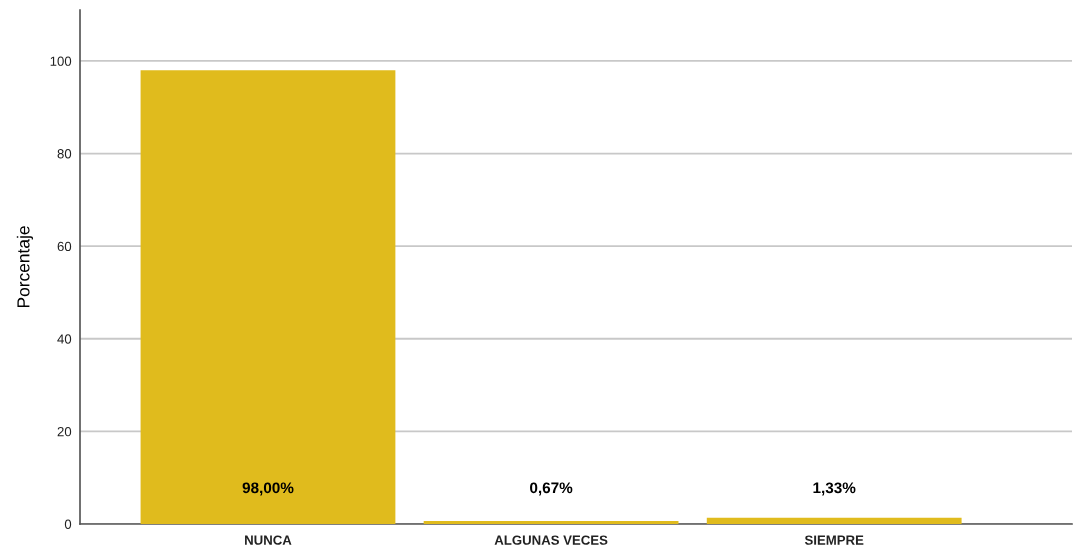 Image resolution: width=1074 pixels, height=554 pixels. Describe the element at coordinates (64, 431) in the screenshot. I see `y-tick-label: 20` at that location.